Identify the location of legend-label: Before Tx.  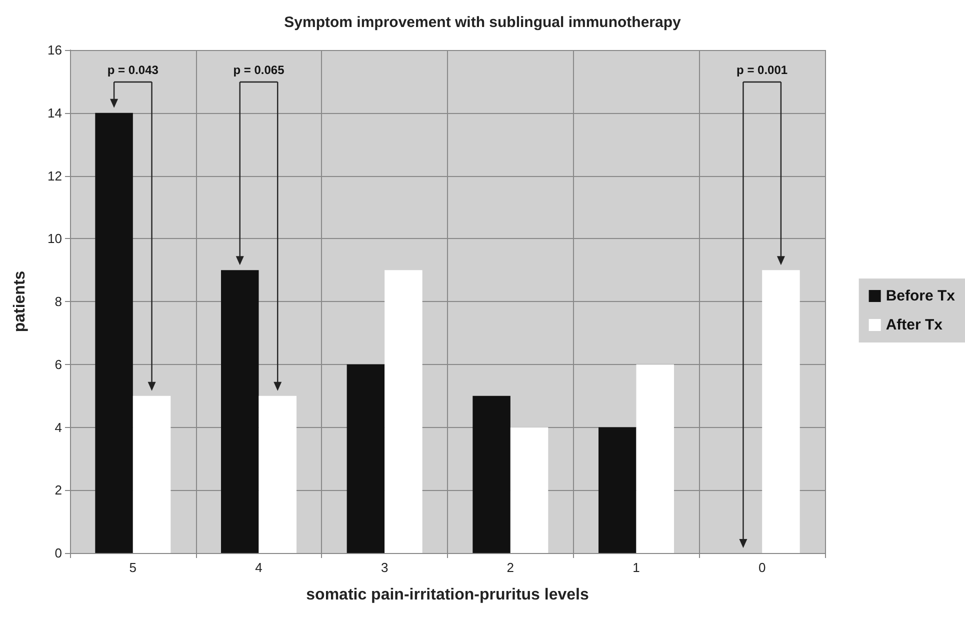
(921, 296).